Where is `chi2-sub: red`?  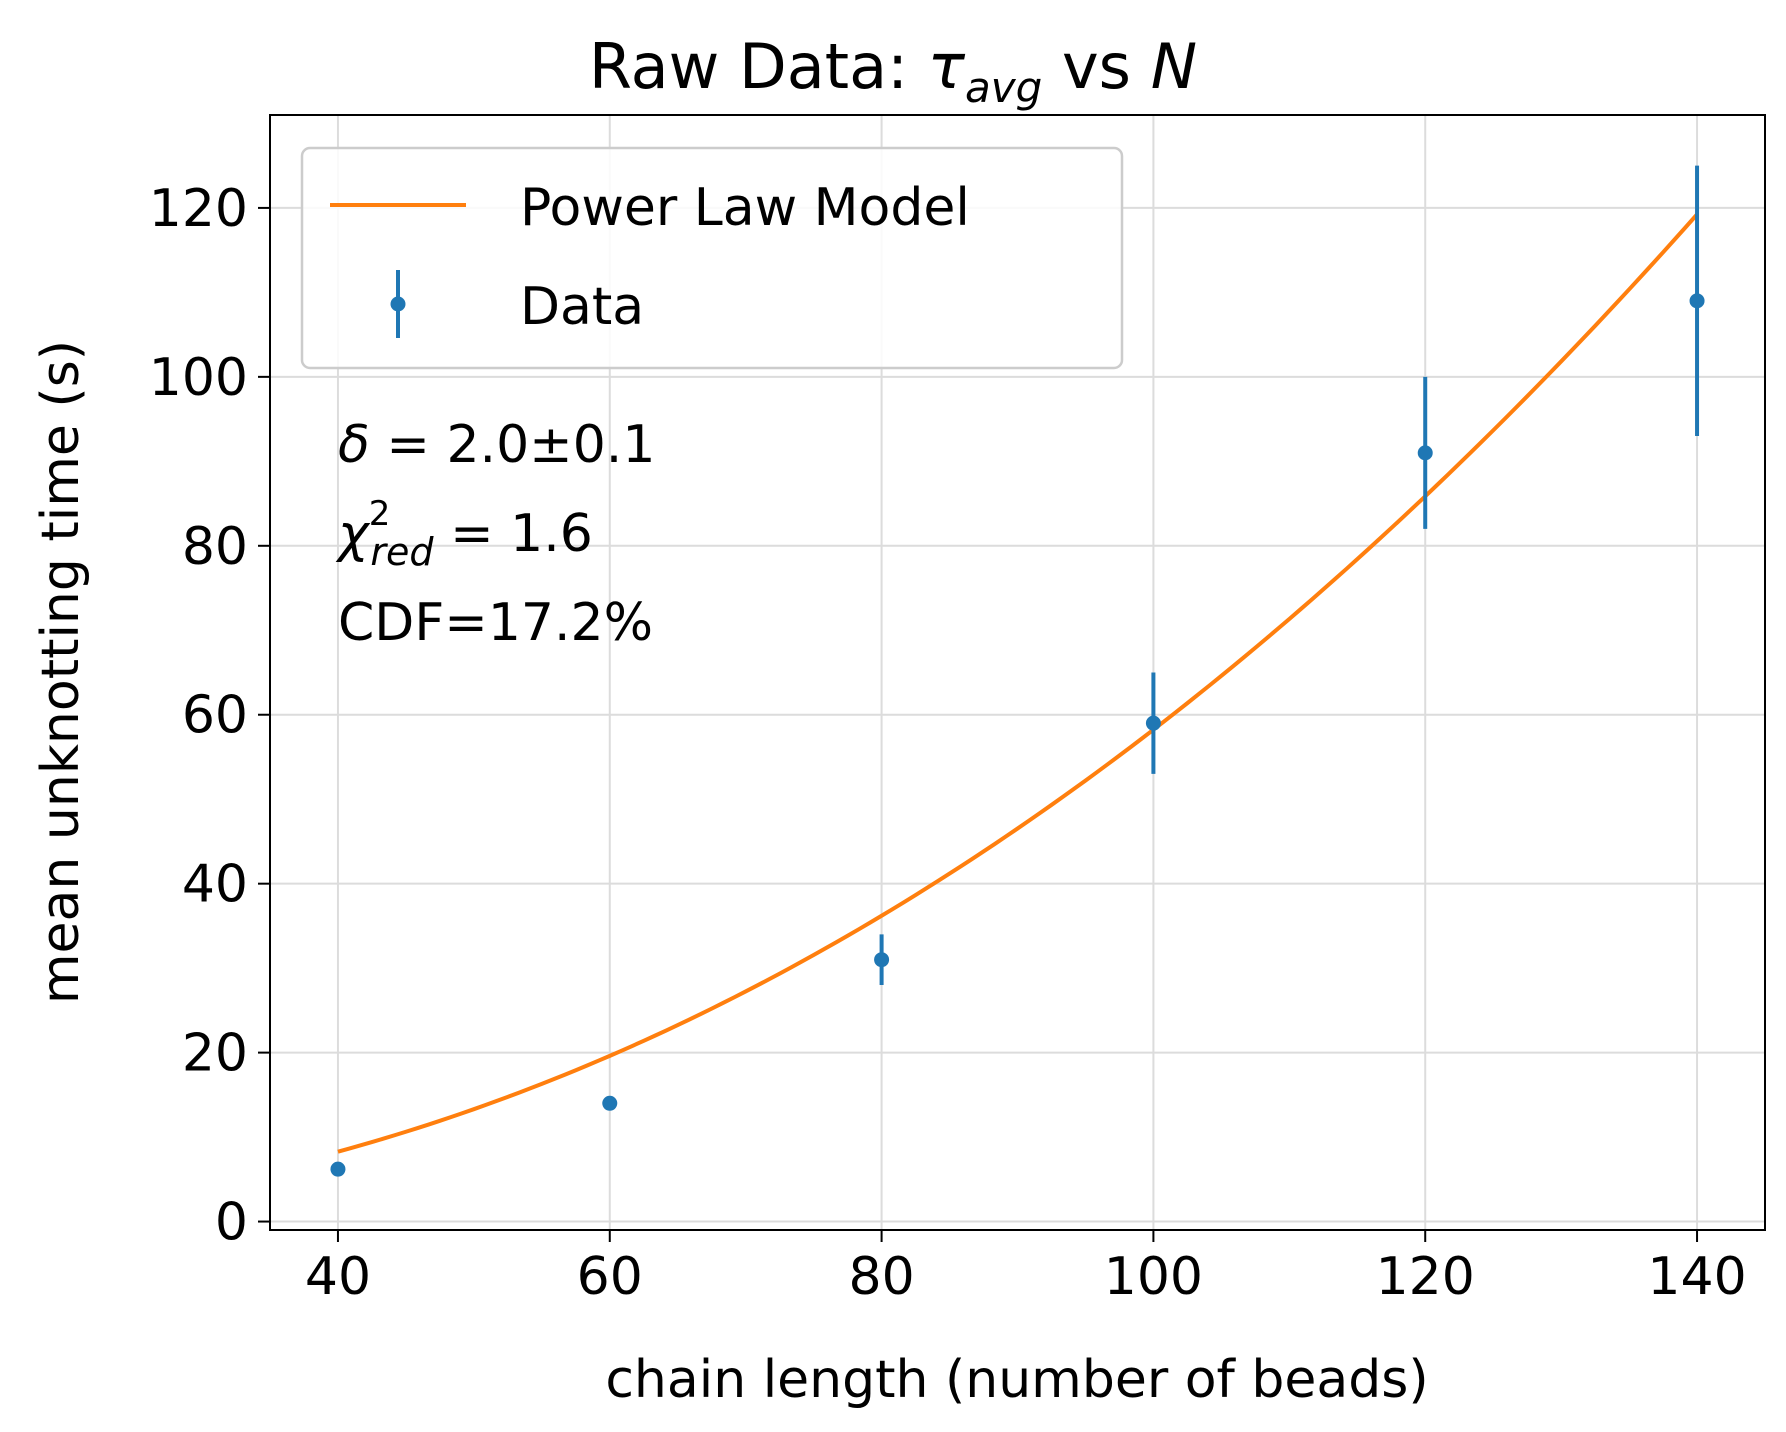
chi2-sub: red is located at coordinates (402, 552).